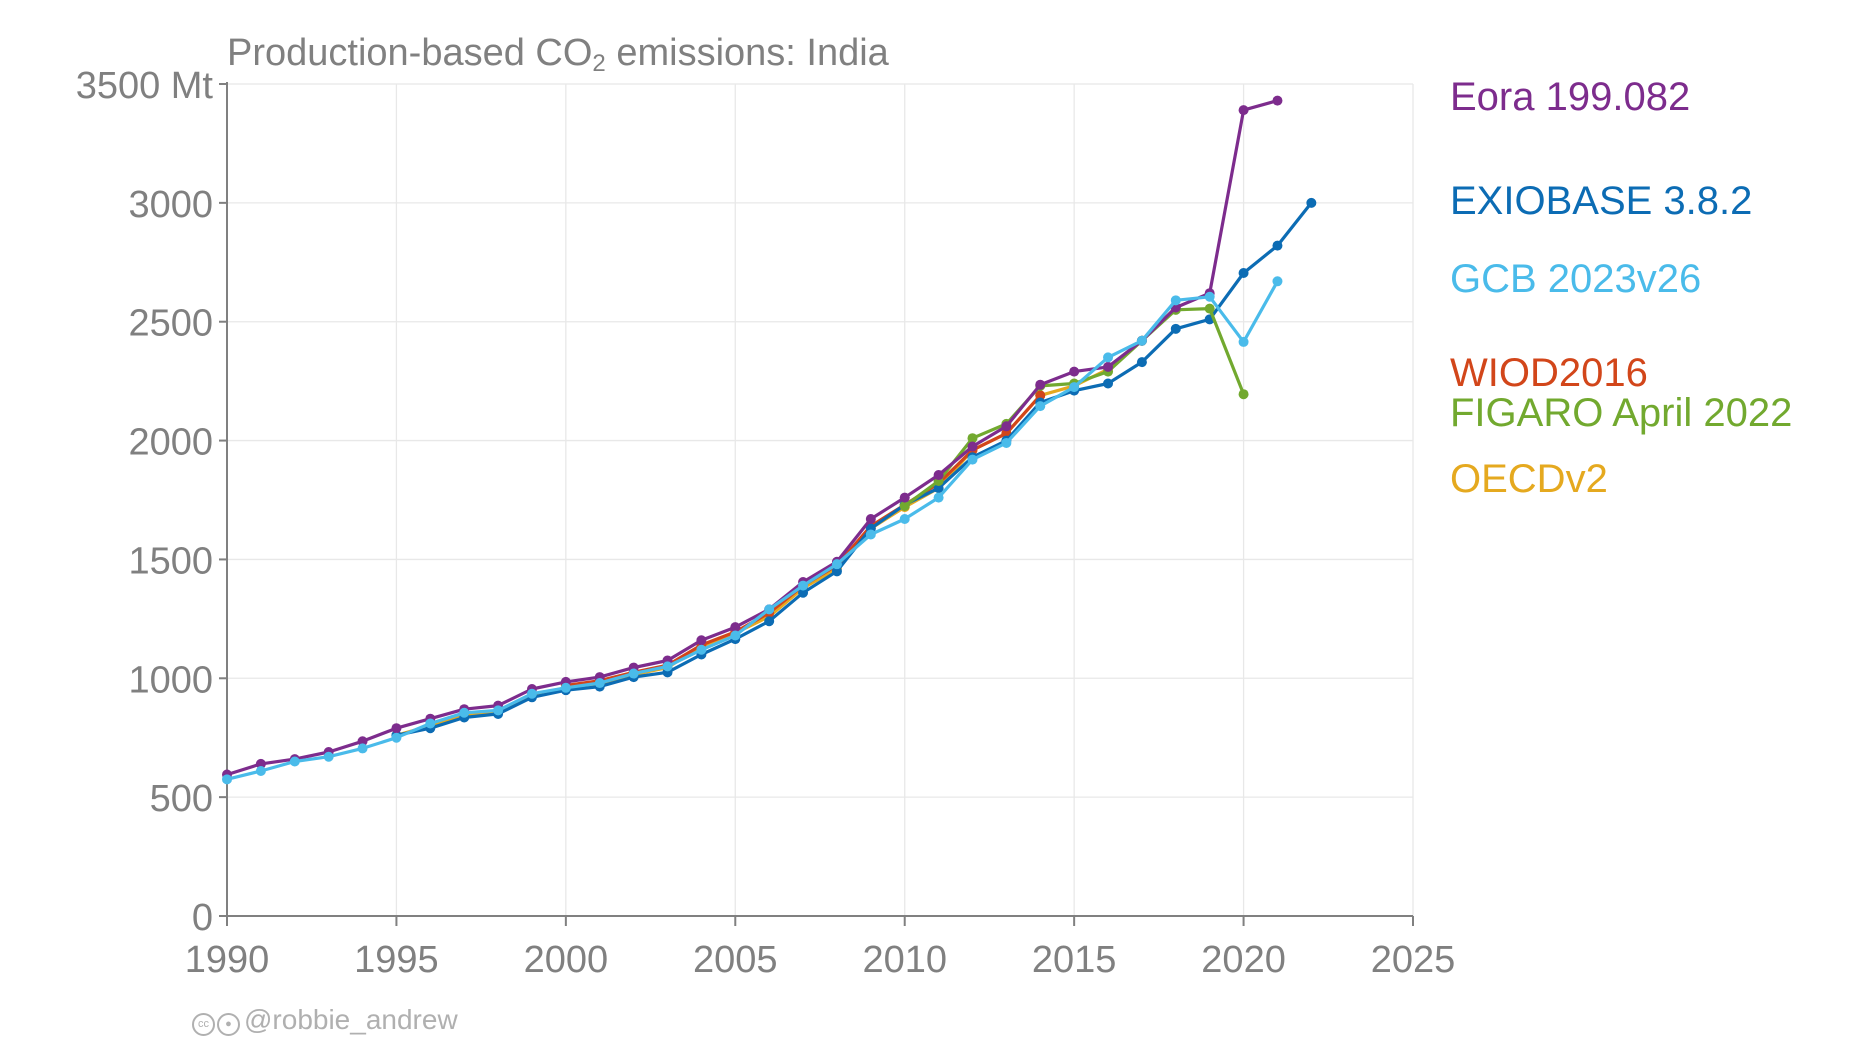 The image size is (1852, 1042). Describe the element at coordinates (1601, 201) in the screenshot. I see `legend-entry: EXIOBASE 3.8.2` at that location.